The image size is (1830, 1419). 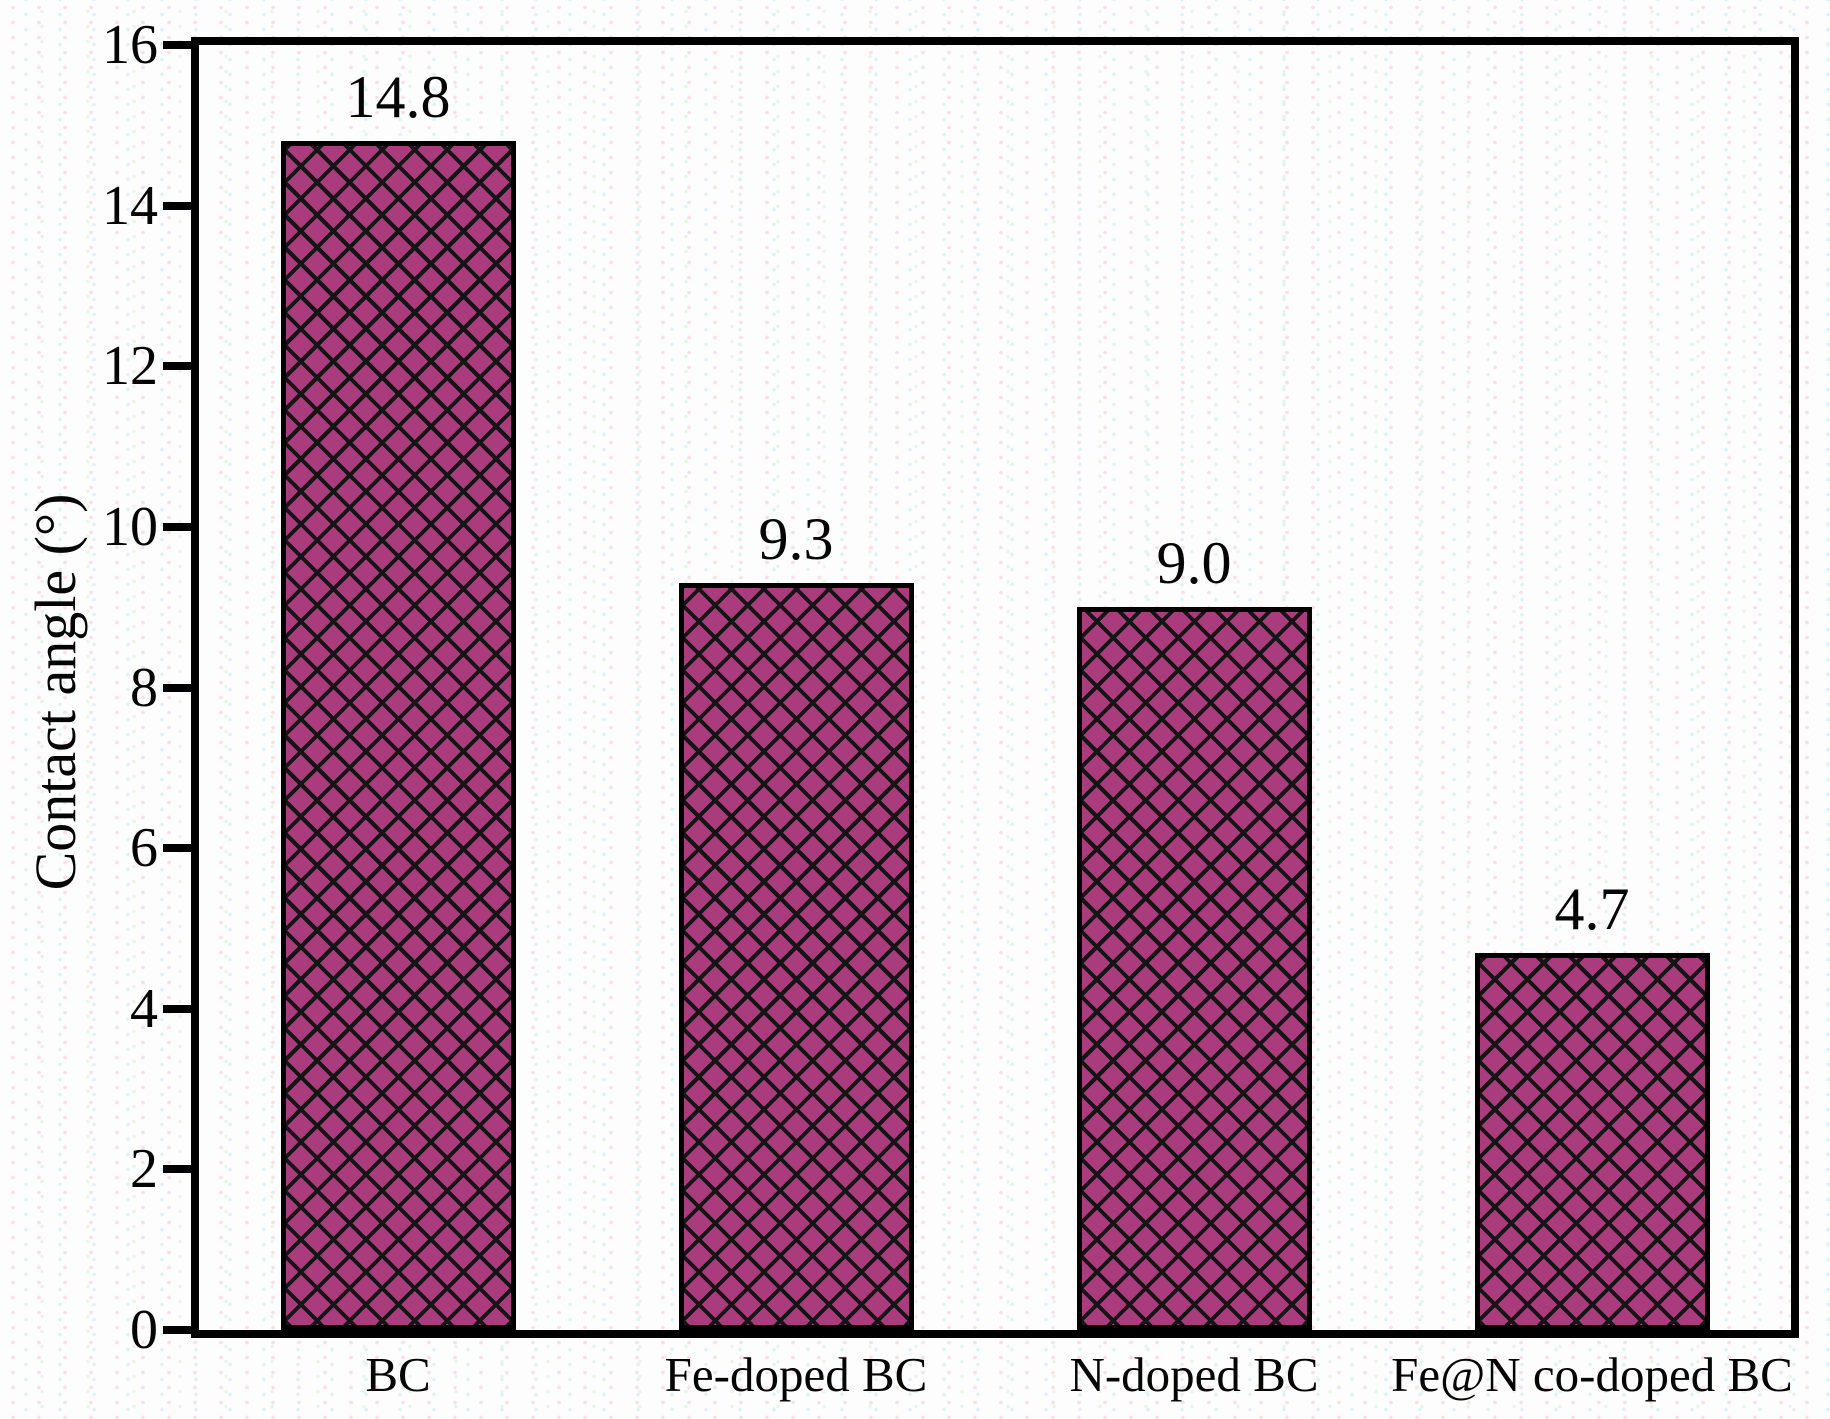 What do you see at coordinates (55, 692) in the screenshot?
I see `y-axis-title: Contact angle (°)` at bounding box center [55, 692].